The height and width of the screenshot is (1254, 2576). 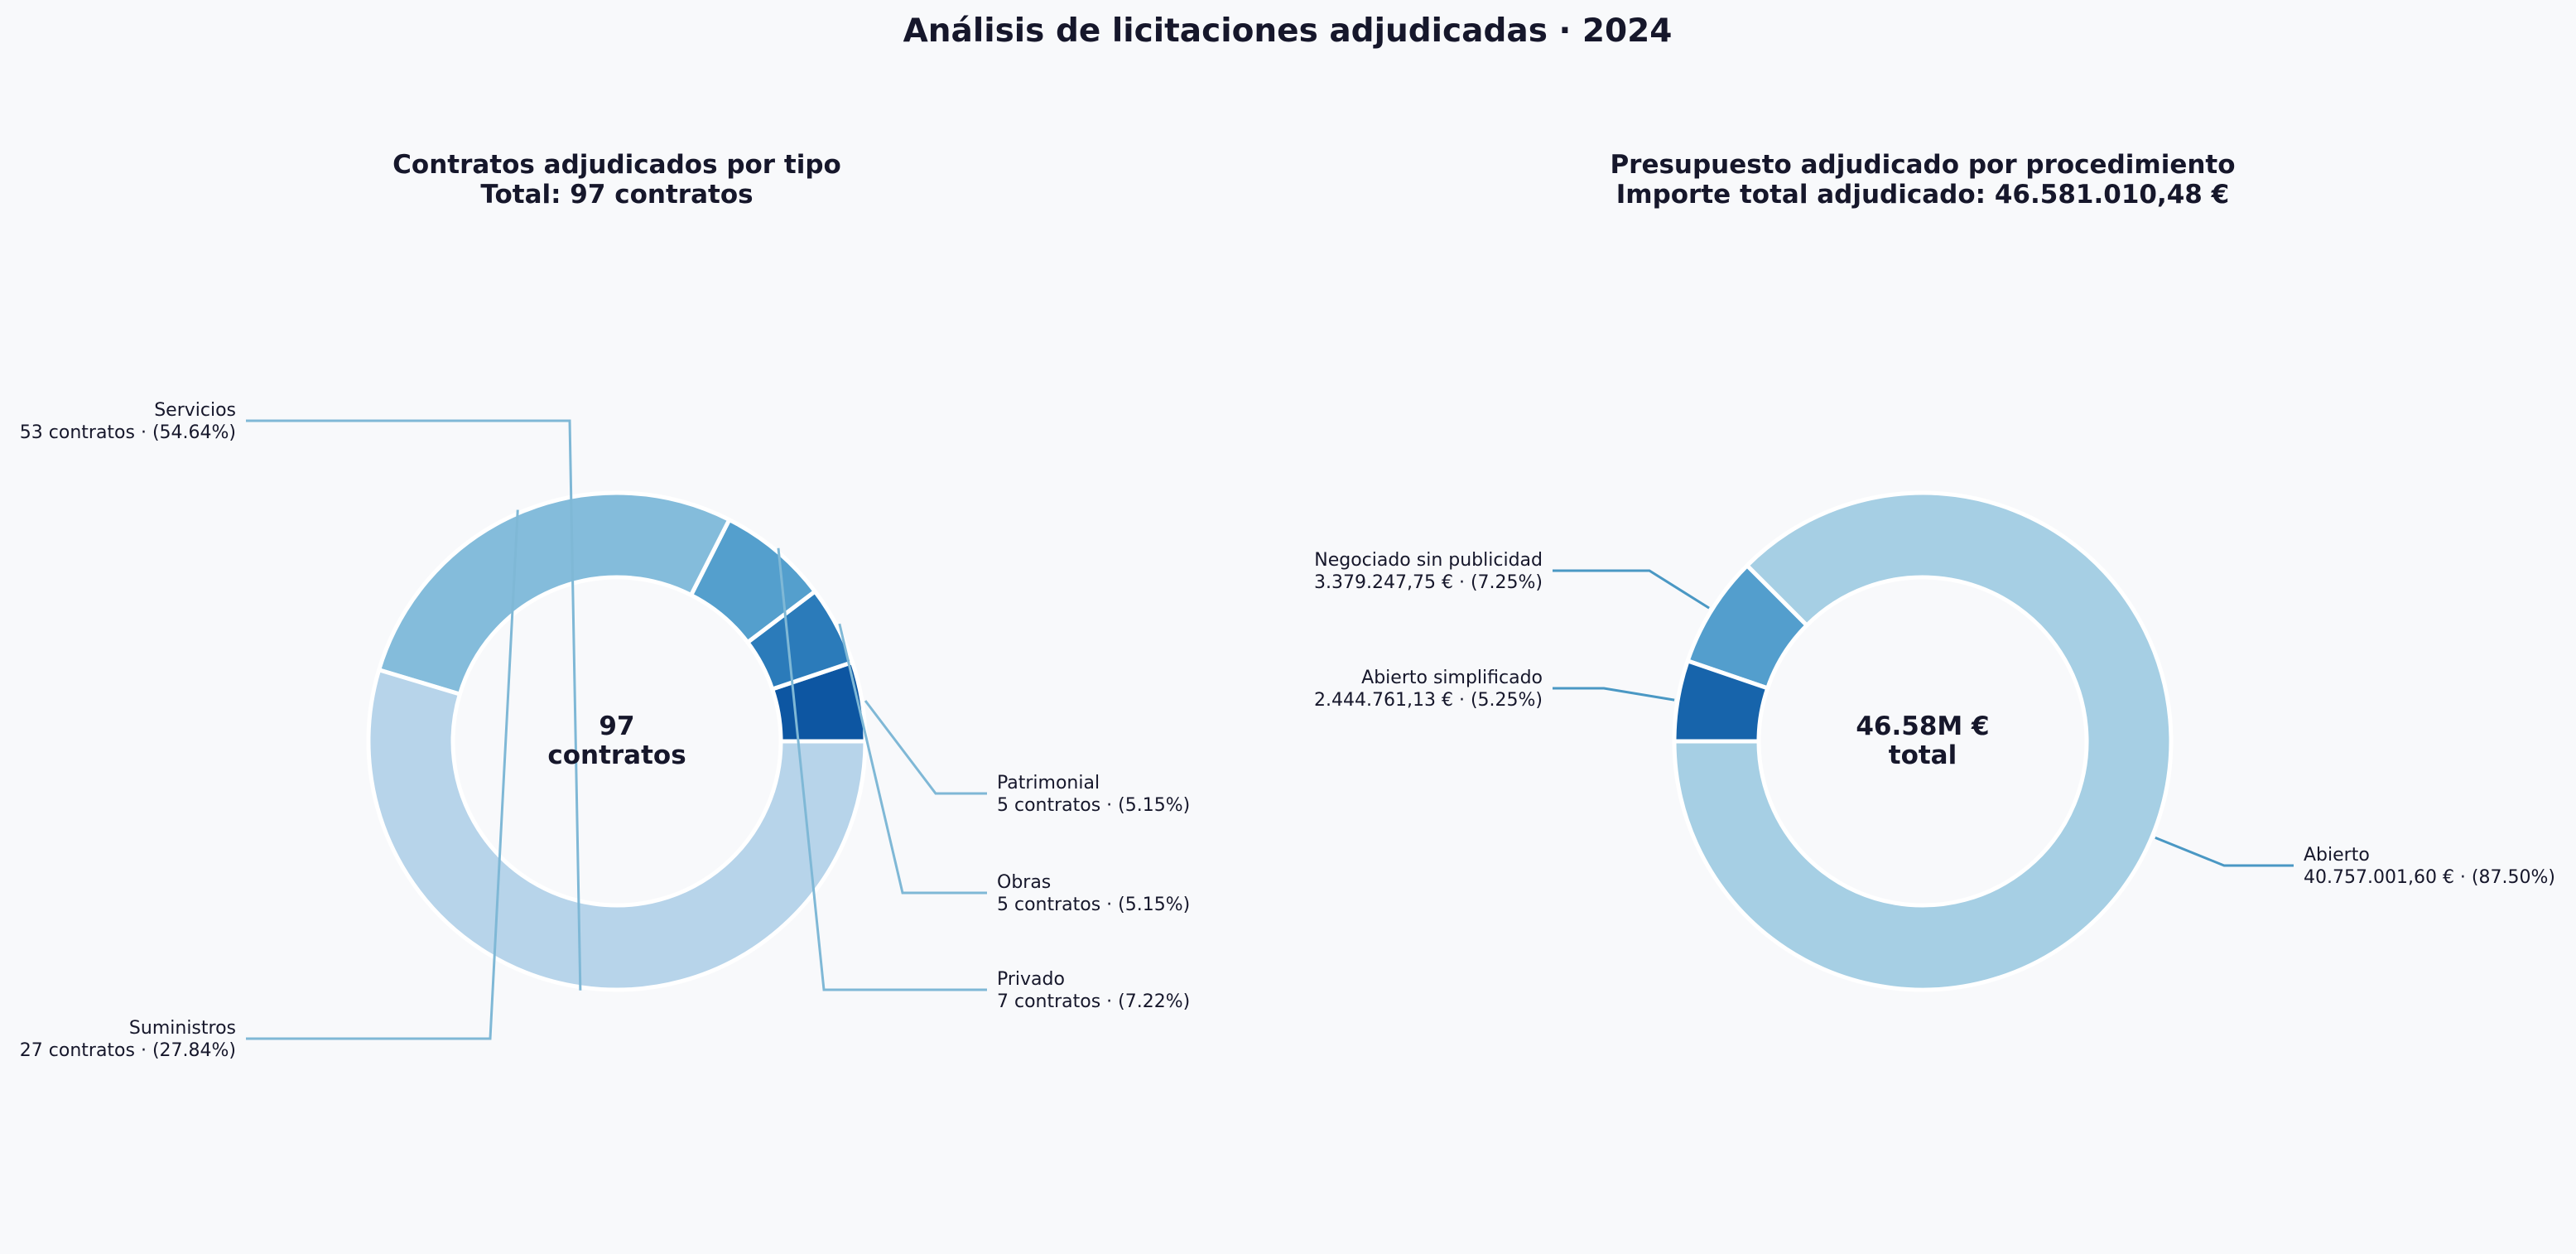 I want to click on slice-value-label-abierto: 40.757.001,60 € · (87.50%), so click(x=2429, y=877).